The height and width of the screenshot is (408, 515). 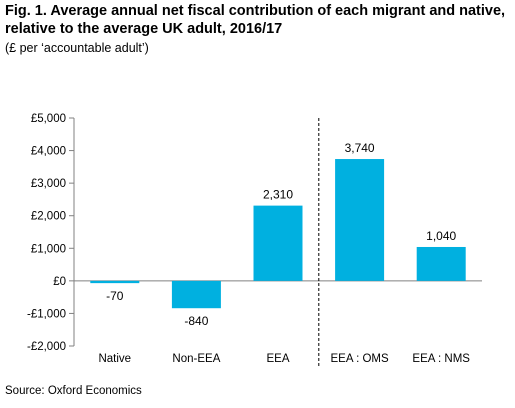 I want to click on x-tick-label: EEA : NMS, so click(x=441, y=359).